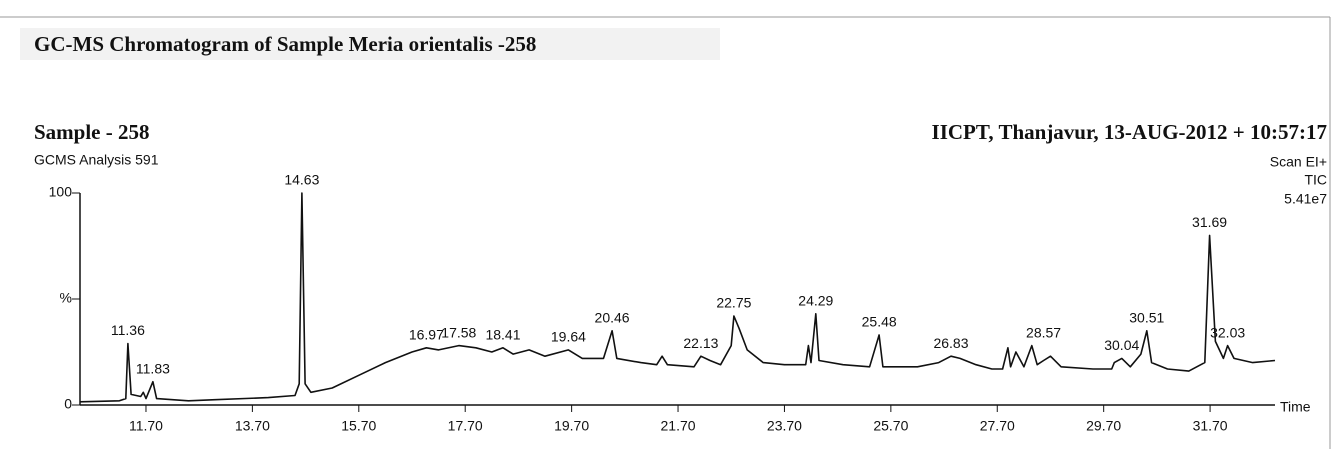  Describe the element at coordinates (879, 322) in the screenshot. I see `peak-label: 25.48` at that location.